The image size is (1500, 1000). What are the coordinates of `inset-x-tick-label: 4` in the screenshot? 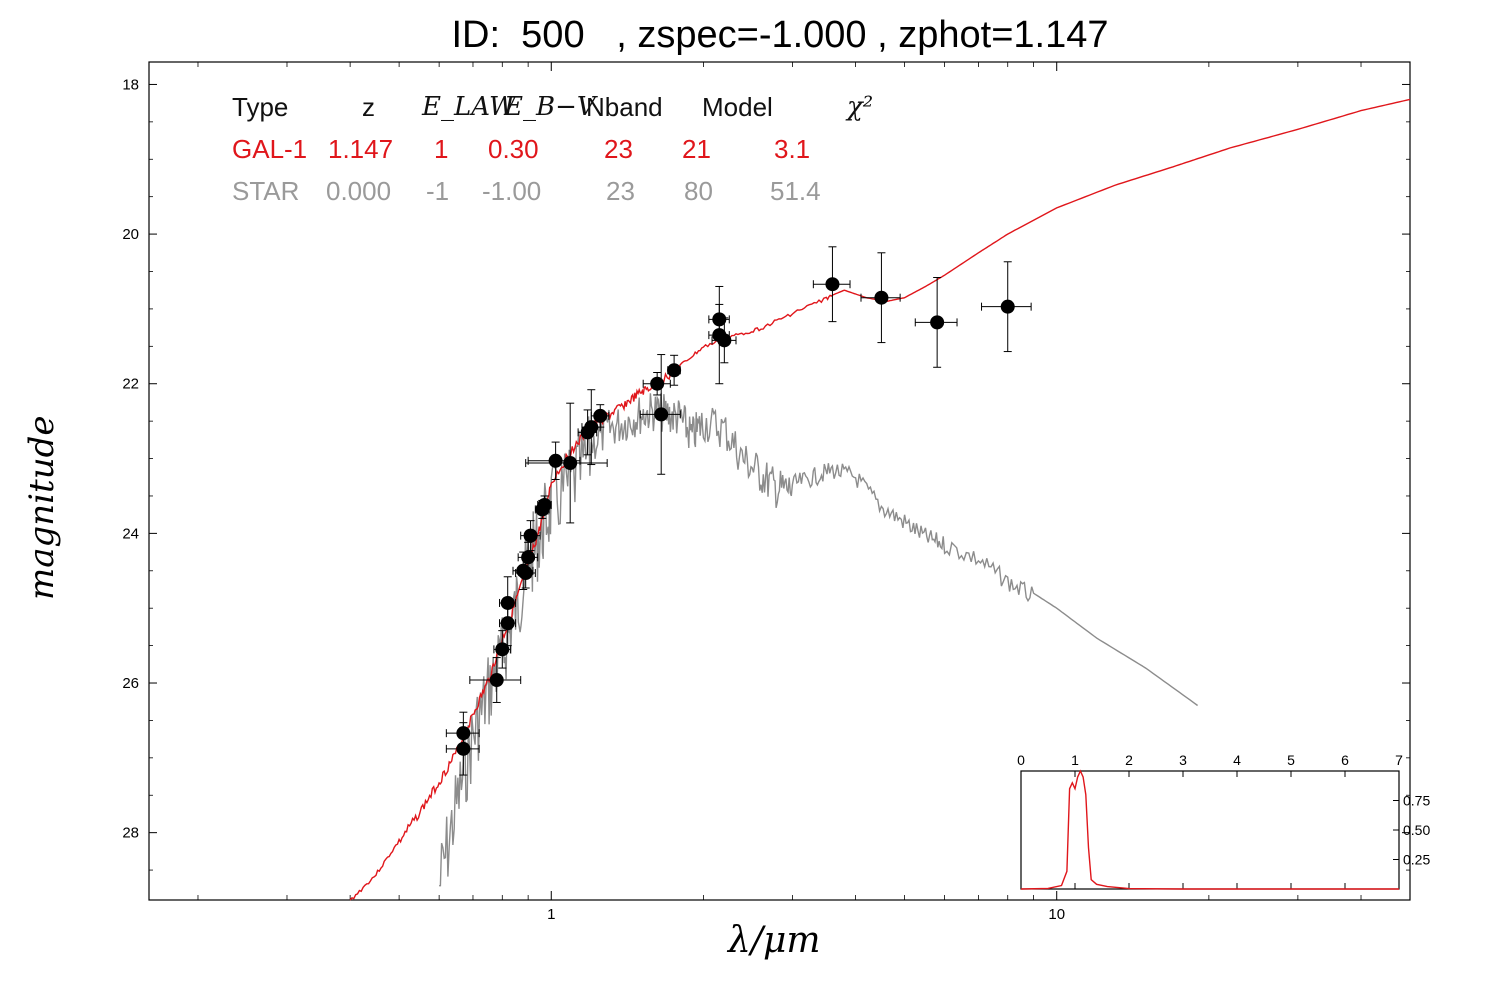 It's located at (1237, 760).